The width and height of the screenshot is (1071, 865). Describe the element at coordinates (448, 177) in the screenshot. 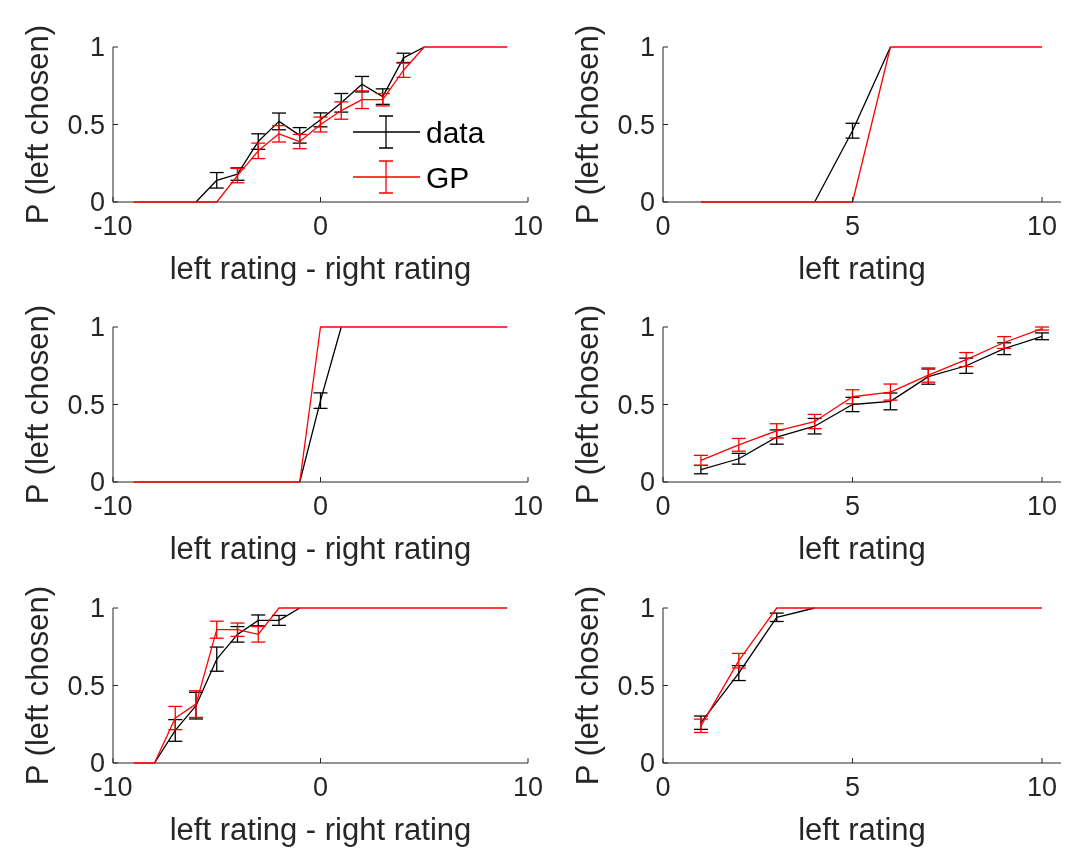

I see `legend-label: GP` at that location.